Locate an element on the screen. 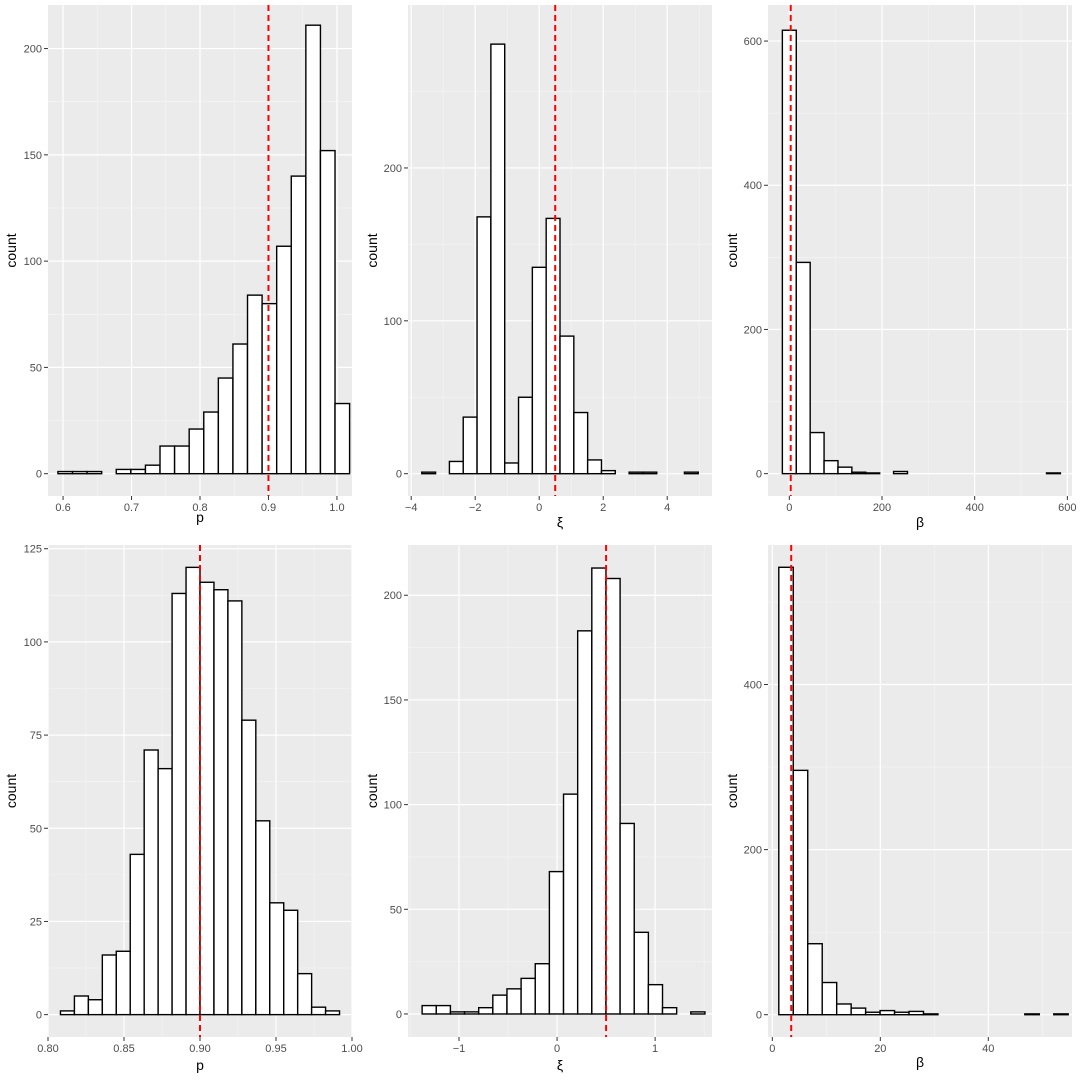  x-tick-label: 0.6 is located at coordinates (62, 508).